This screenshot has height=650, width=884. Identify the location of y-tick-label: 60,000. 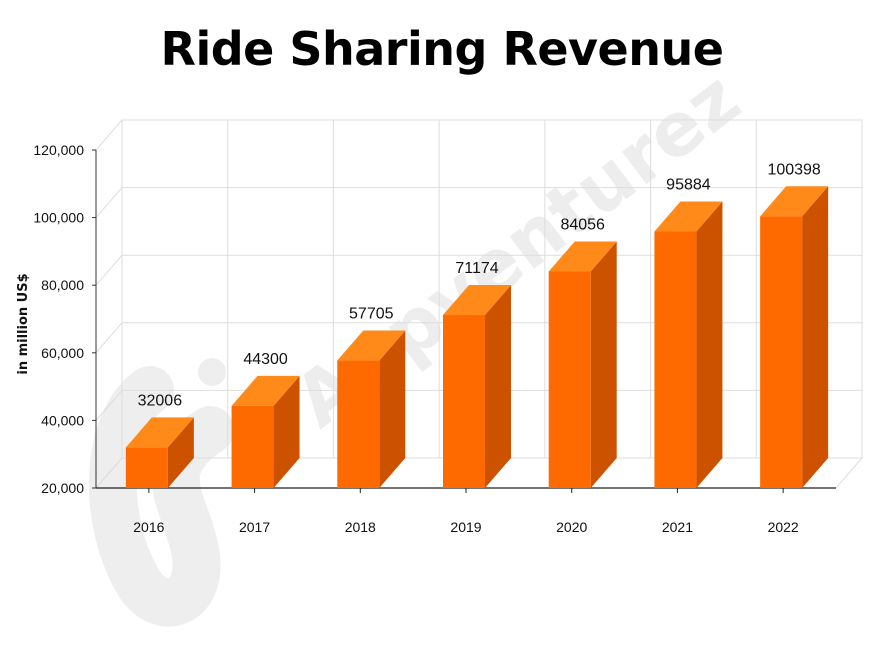
(62, 353).